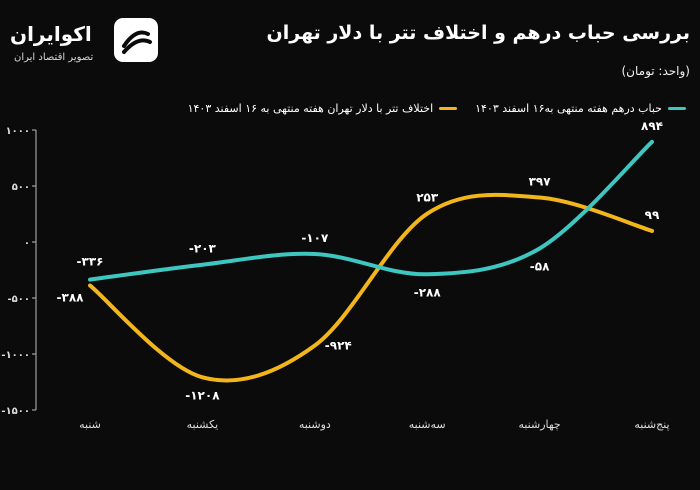 The image size is (700, 490). What do you see at coordinates (338, 345) in the screenshot?
I see `data-label-gold: -۹۲۴` at bounding box center [338, 345].